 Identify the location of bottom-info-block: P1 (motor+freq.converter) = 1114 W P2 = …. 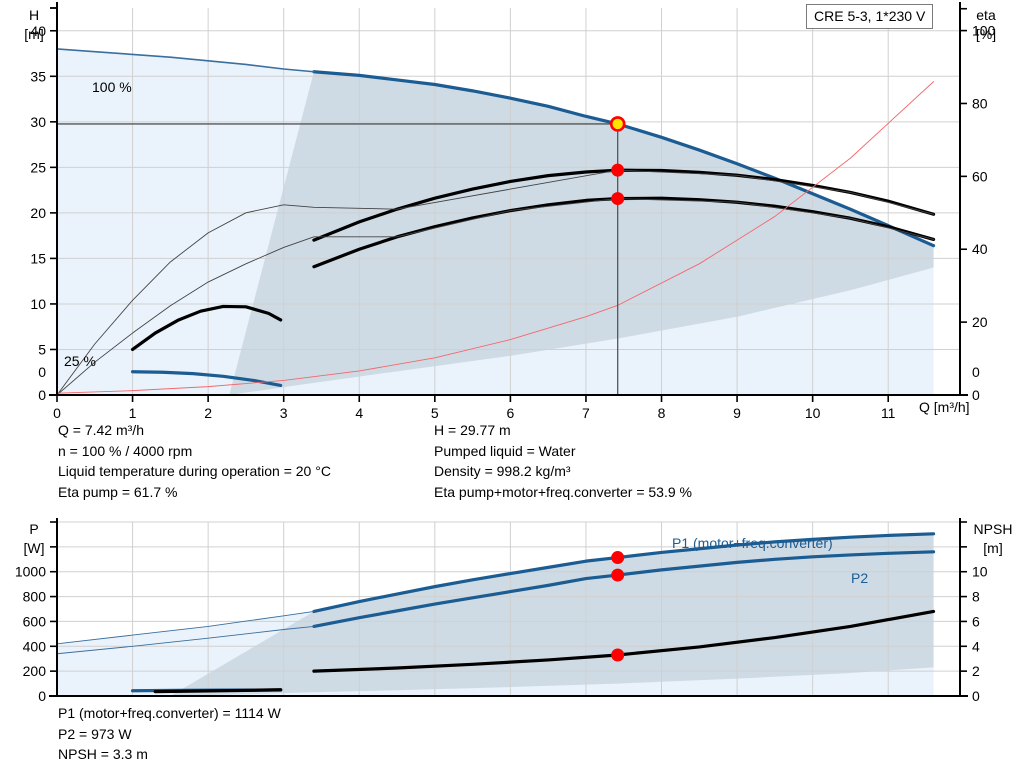
(169, 734).